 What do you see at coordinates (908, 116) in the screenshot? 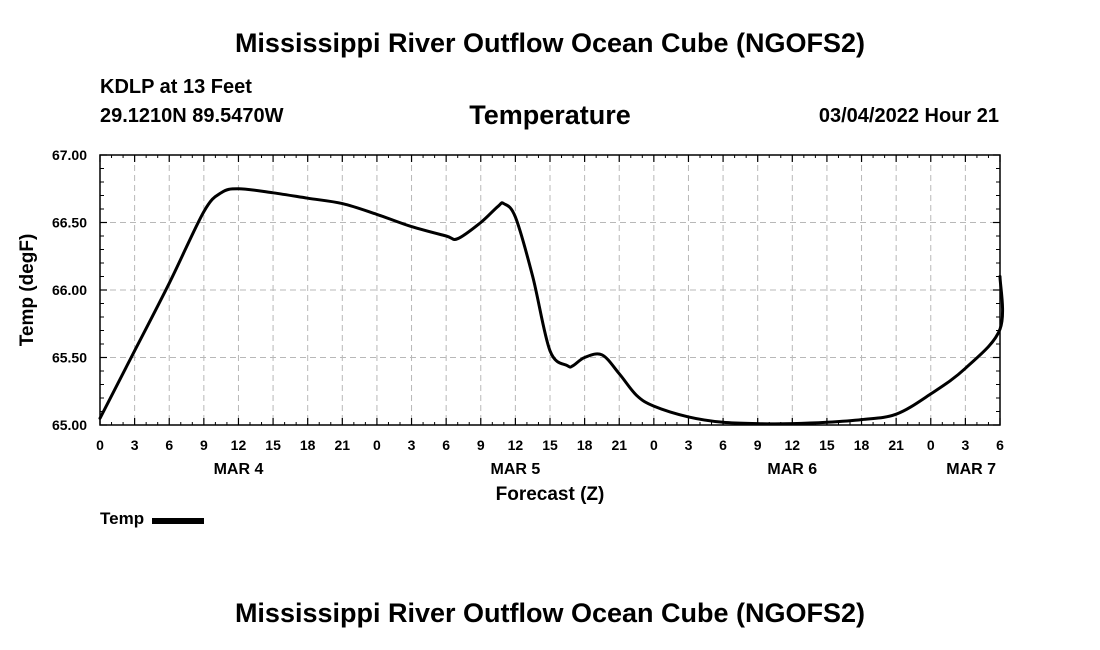
I see `forecast-datetime: 03/04/2022 Hour 21` at bounding box center [908, 116].